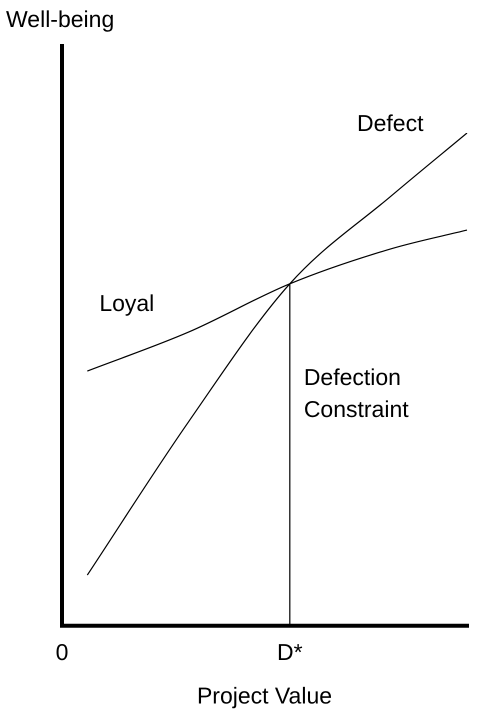 This screenshot has height=717, width=481. What do you see at coordinates (290, 651) in the screenshot?
I see `x-tick-label: D*` at bounding box center [290, 651].